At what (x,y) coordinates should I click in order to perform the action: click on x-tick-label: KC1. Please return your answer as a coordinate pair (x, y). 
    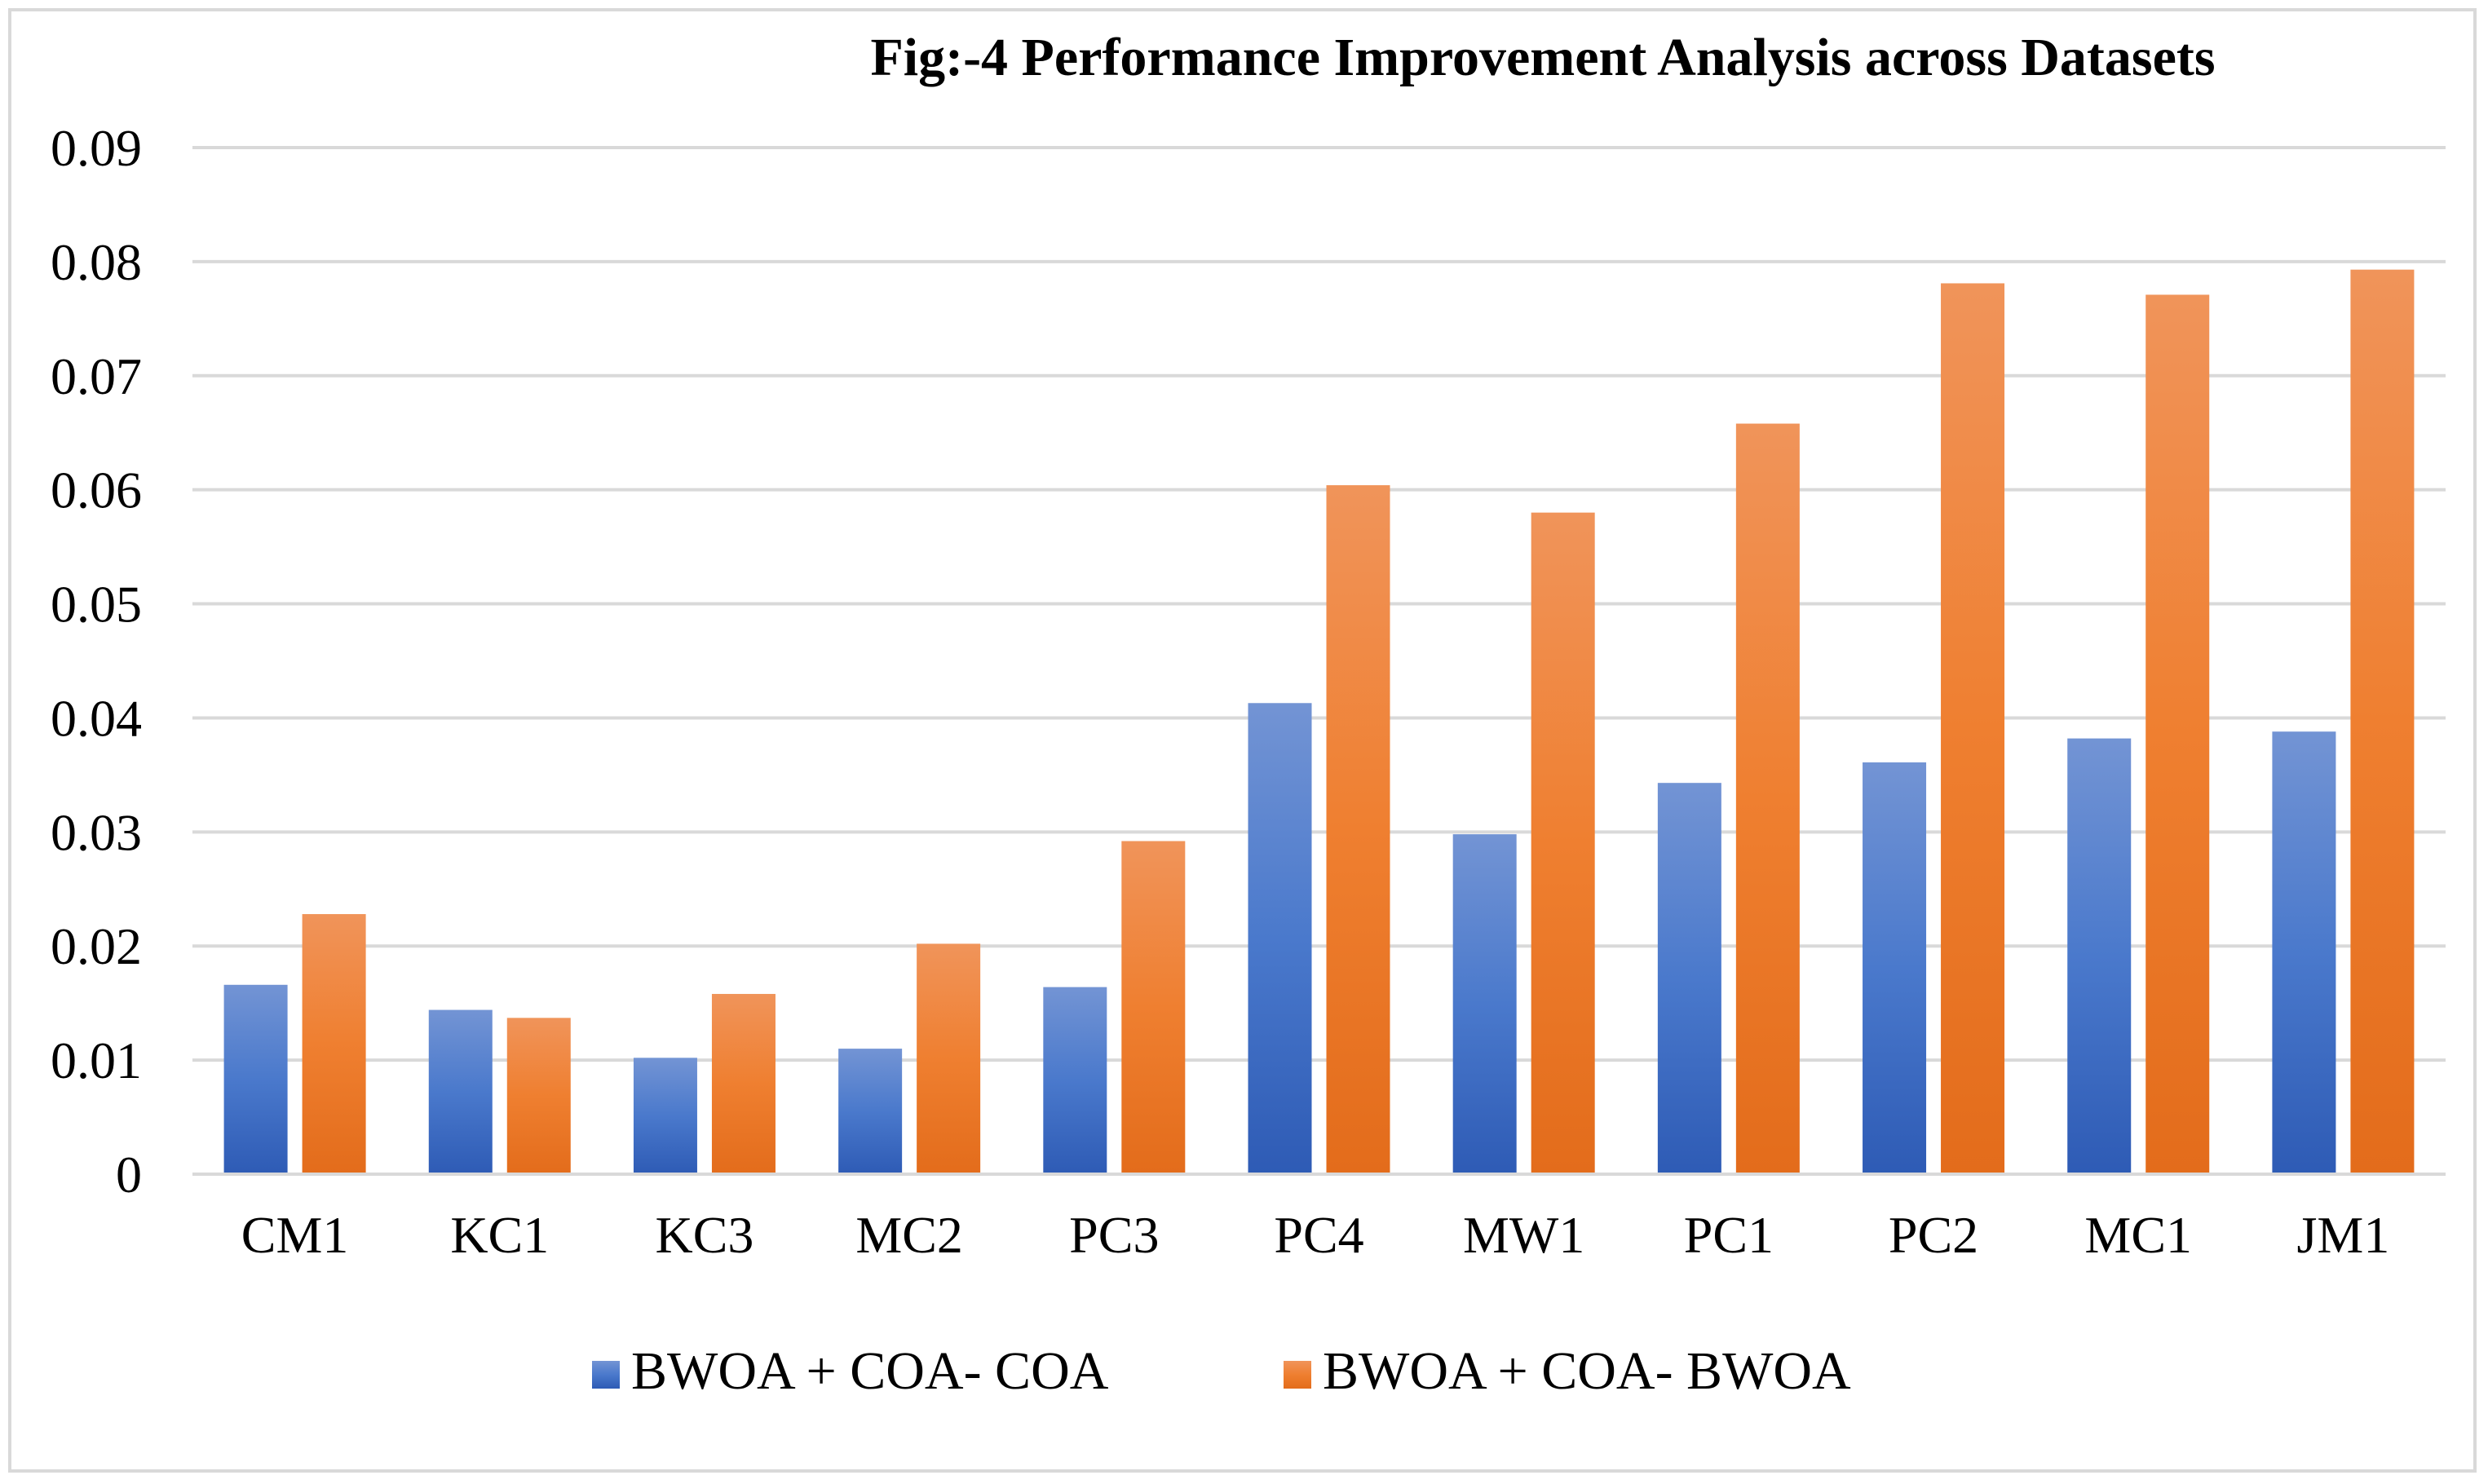
    Looking at the image, I should click on (499, 1235).